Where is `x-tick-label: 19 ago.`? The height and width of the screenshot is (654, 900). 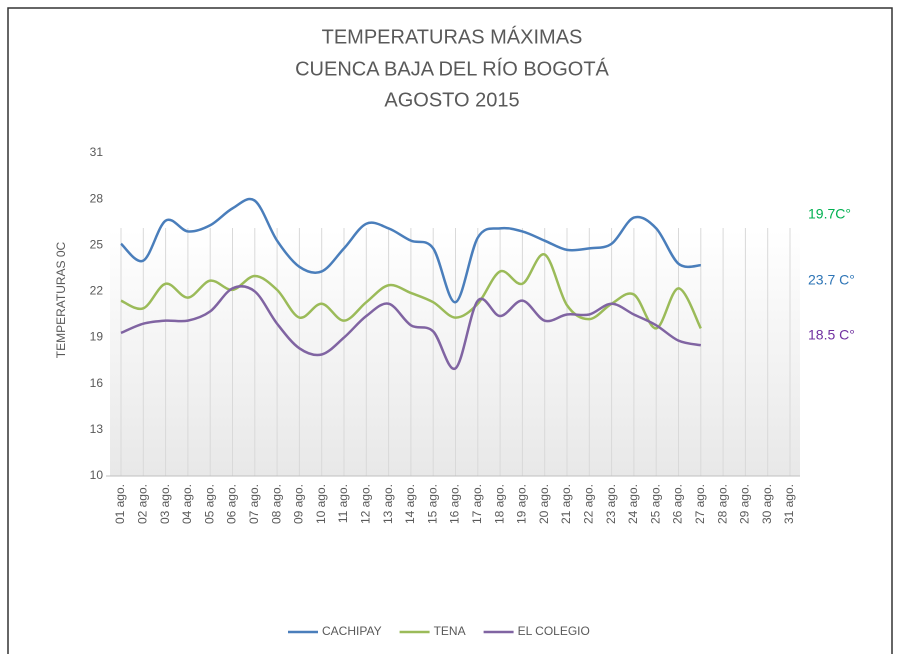
x-tick-label: 19 ago. is located at coordinates (522, 504).